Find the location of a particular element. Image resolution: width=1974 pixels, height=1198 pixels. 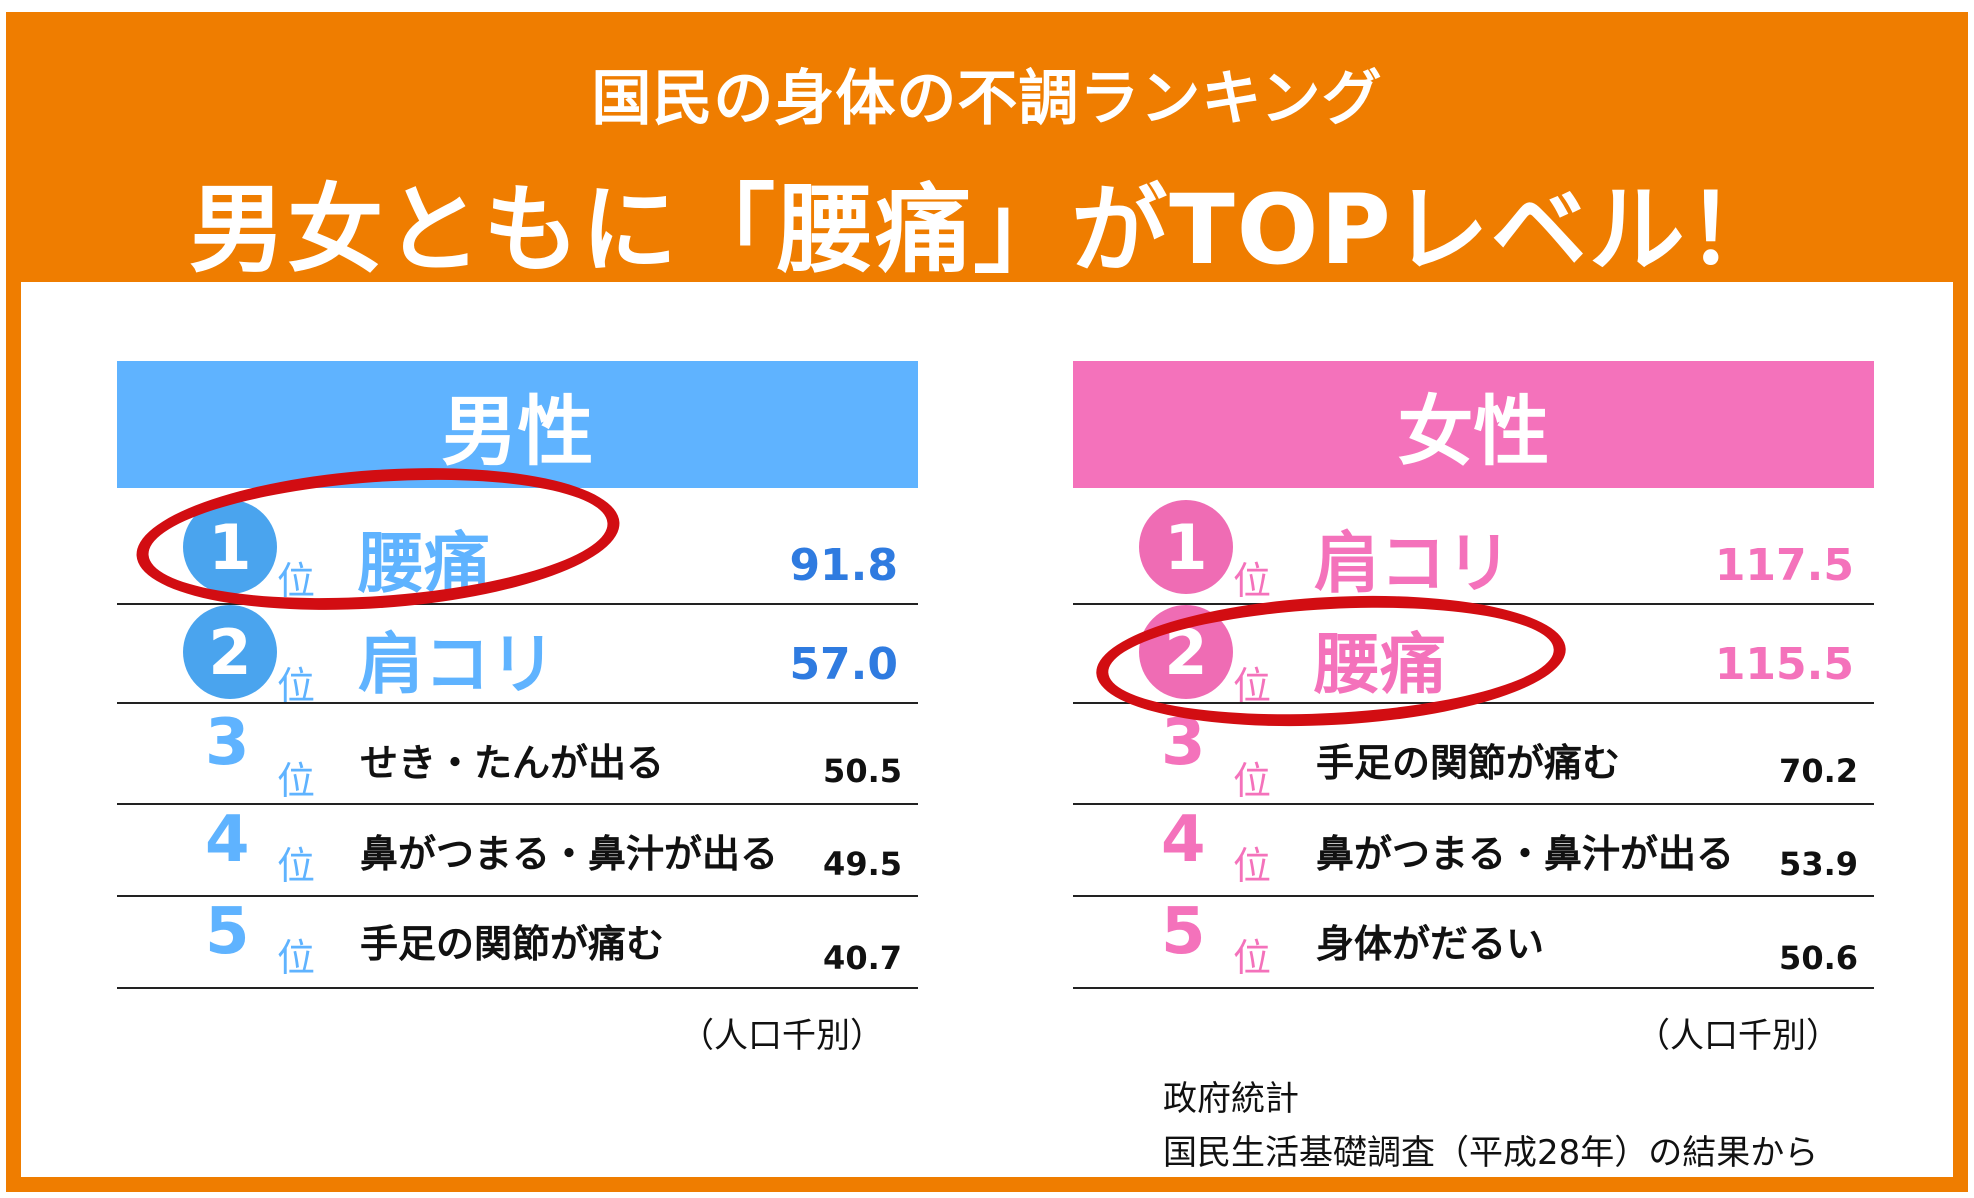

banner-title: 男女ともに「腰痛」がTOPレベル！ is located at coordinates (987, 230).